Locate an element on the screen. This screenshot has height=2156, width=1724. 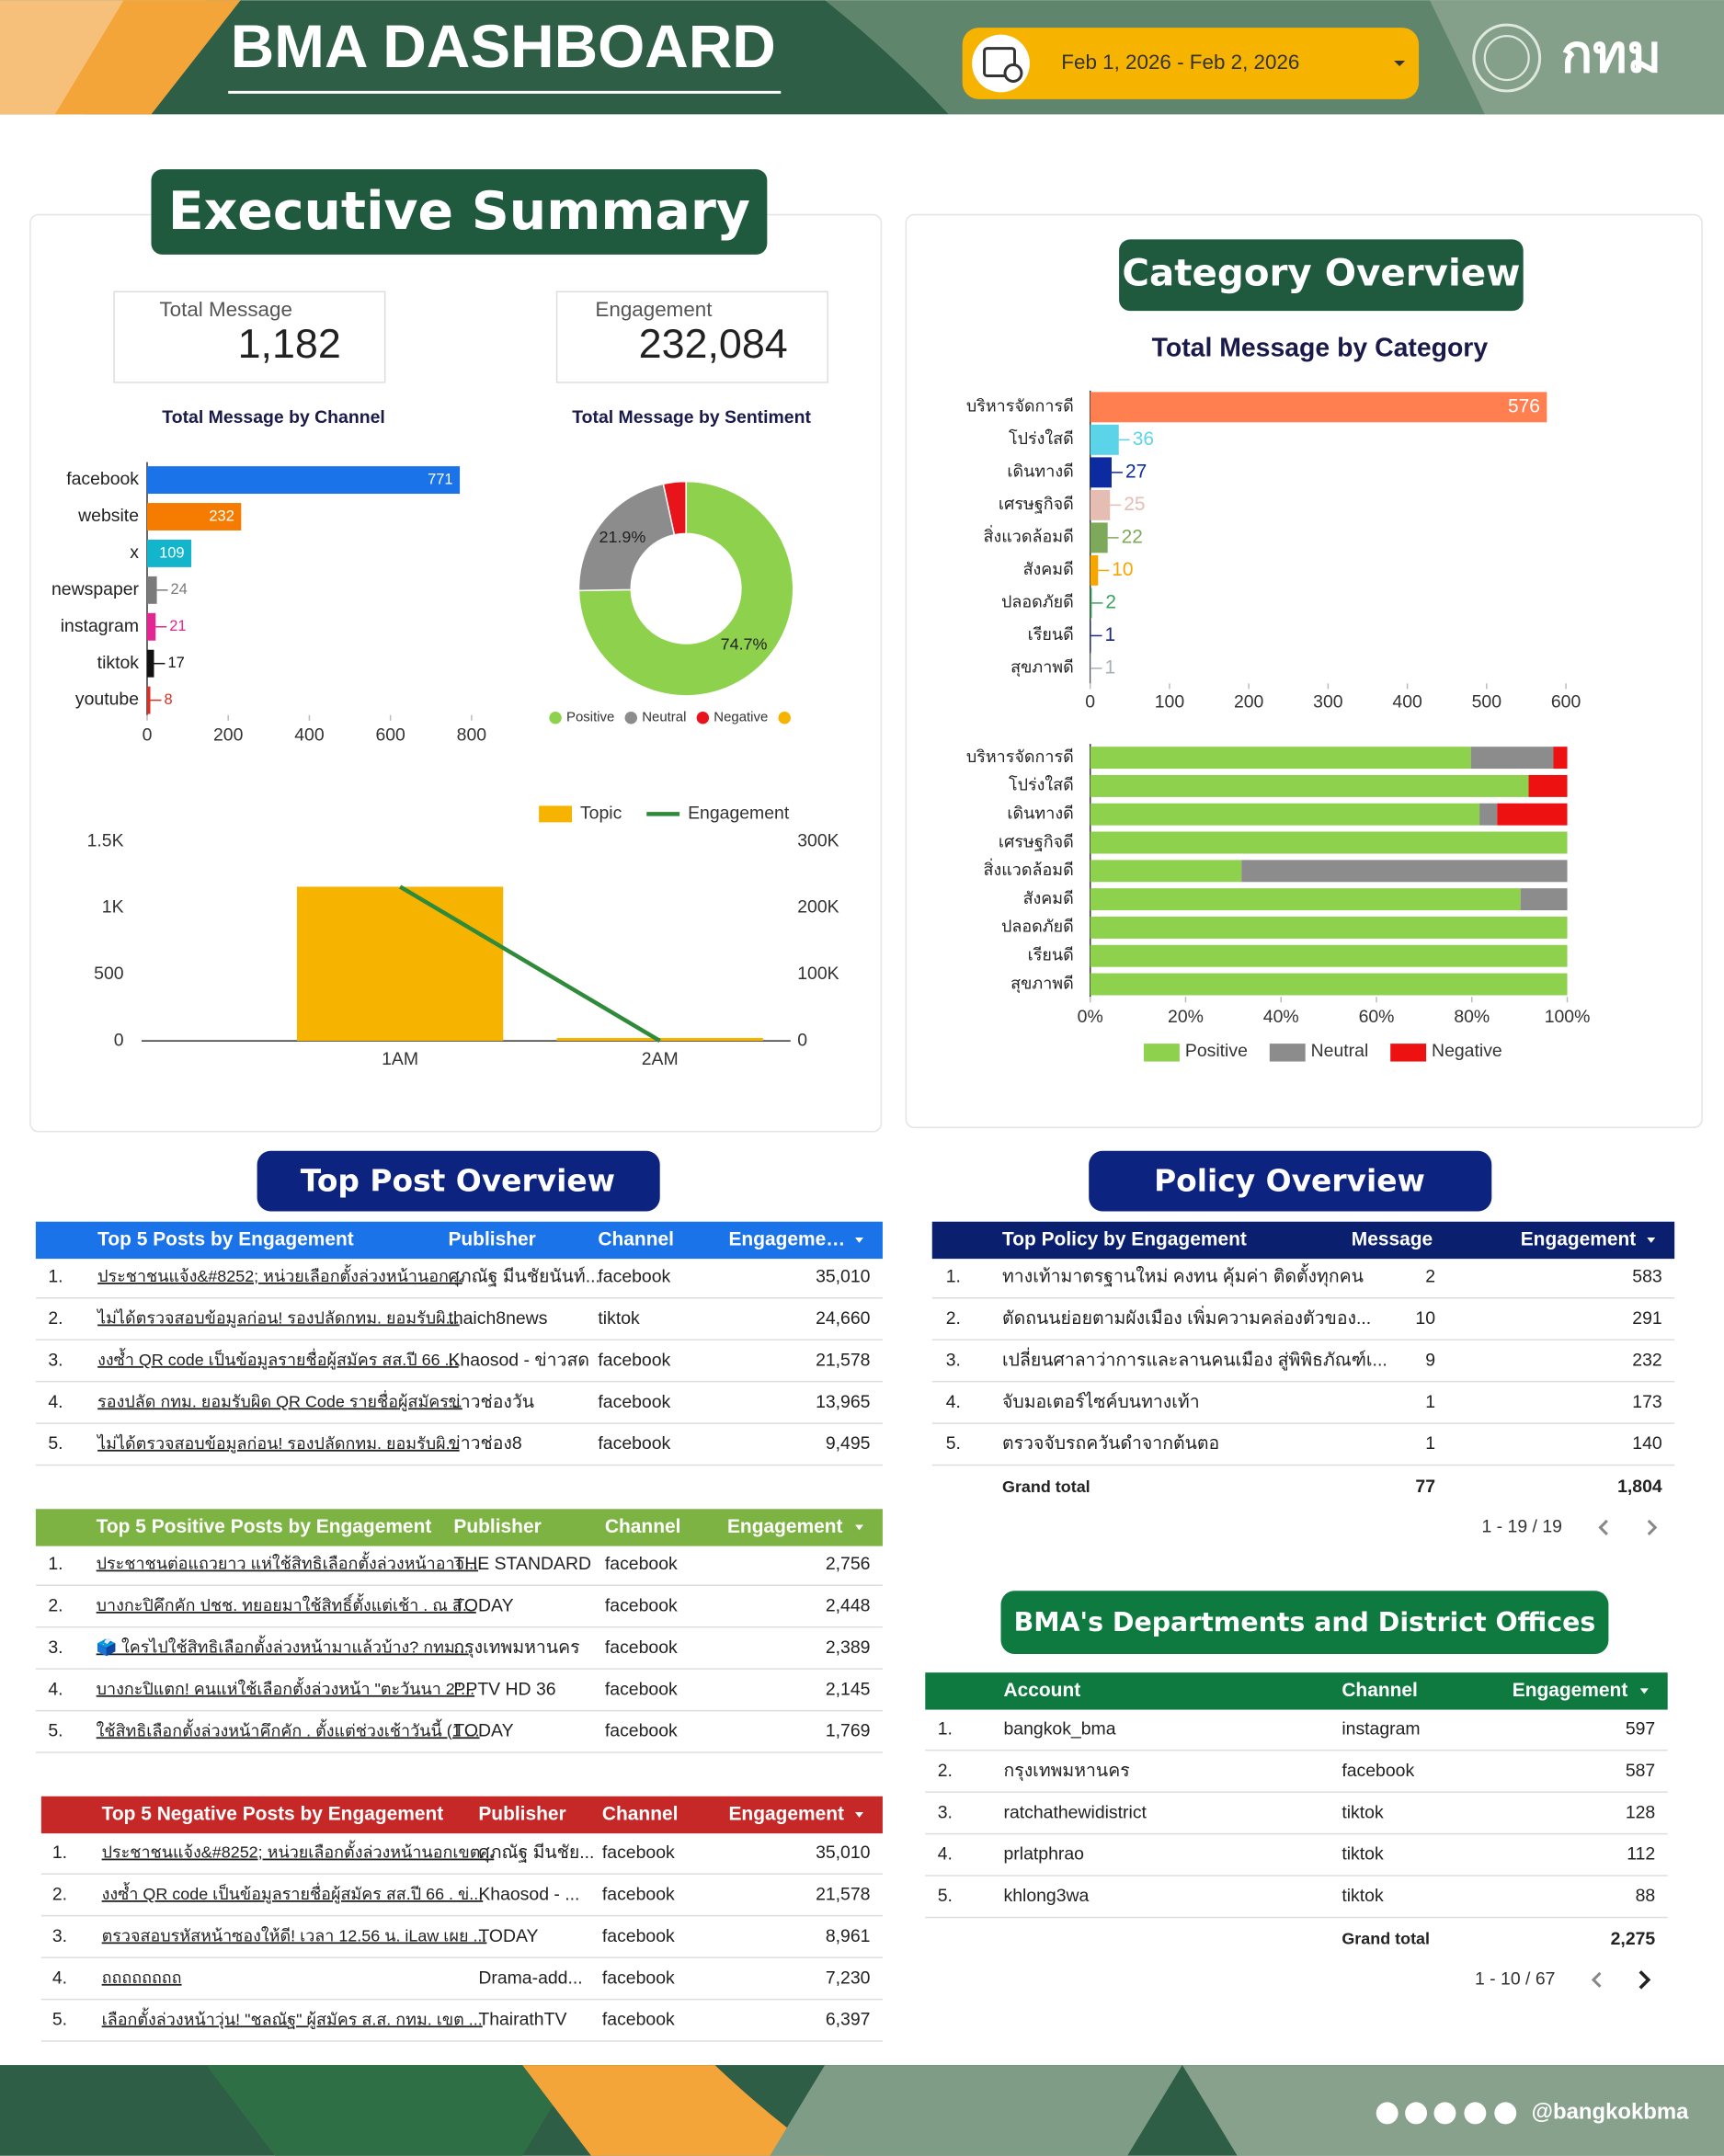
table-cell: 6,397 is located at coordinates (848, 2020).